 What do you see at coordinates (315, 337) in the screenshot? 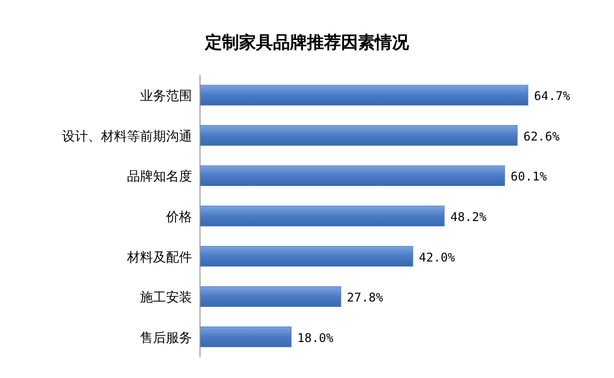
I see `data-label: 18.0%` at bounding box center [315, 337].